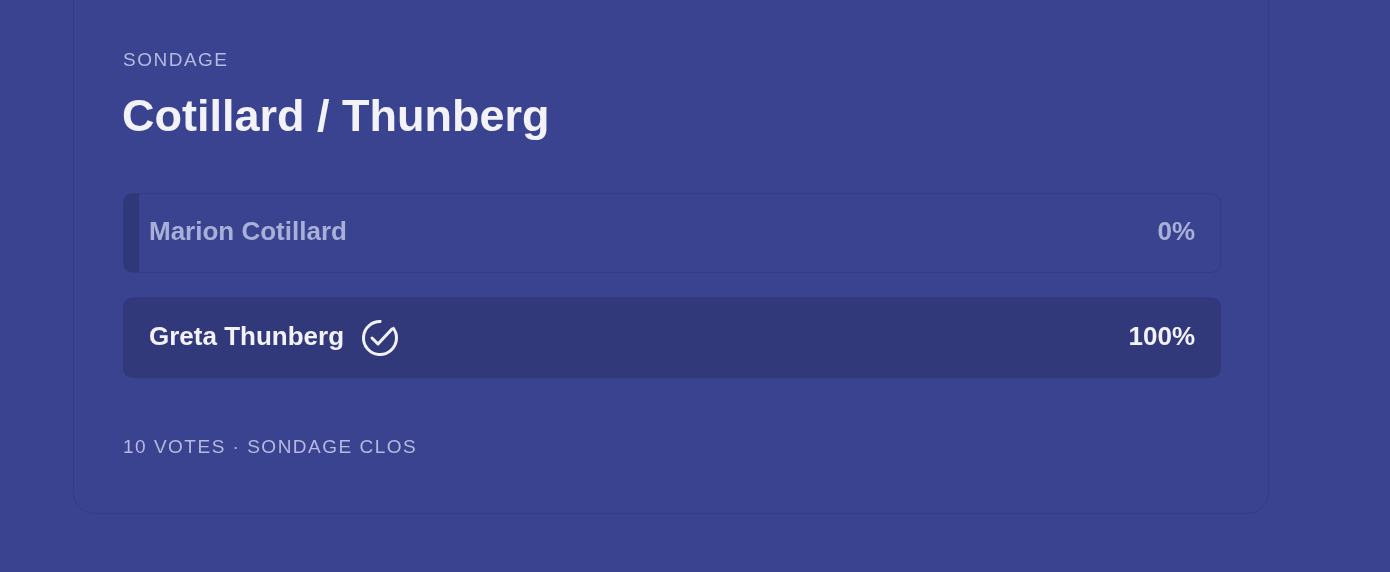 The width and height of the screenshot is (1390, 572). Describe the element at coordinates (336, 116) in the screenshot. I see `chart-title: Cotillard / Thunberg` at that location.